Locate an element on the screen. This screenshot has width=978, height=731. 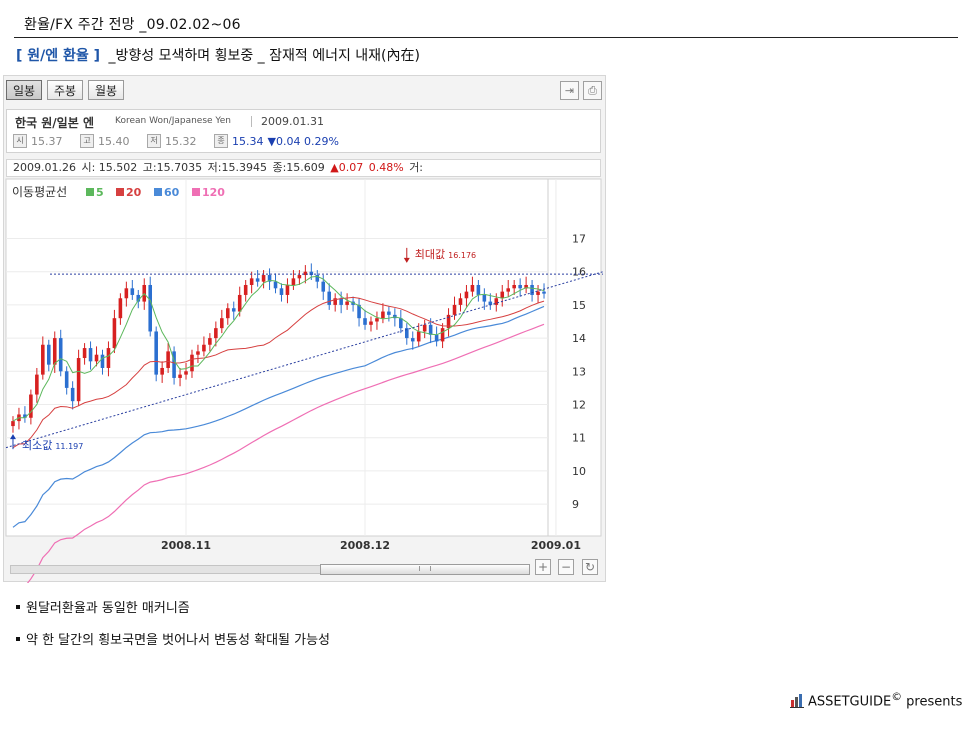
zoom-in-icon: + is located at coordinates (543, 567).